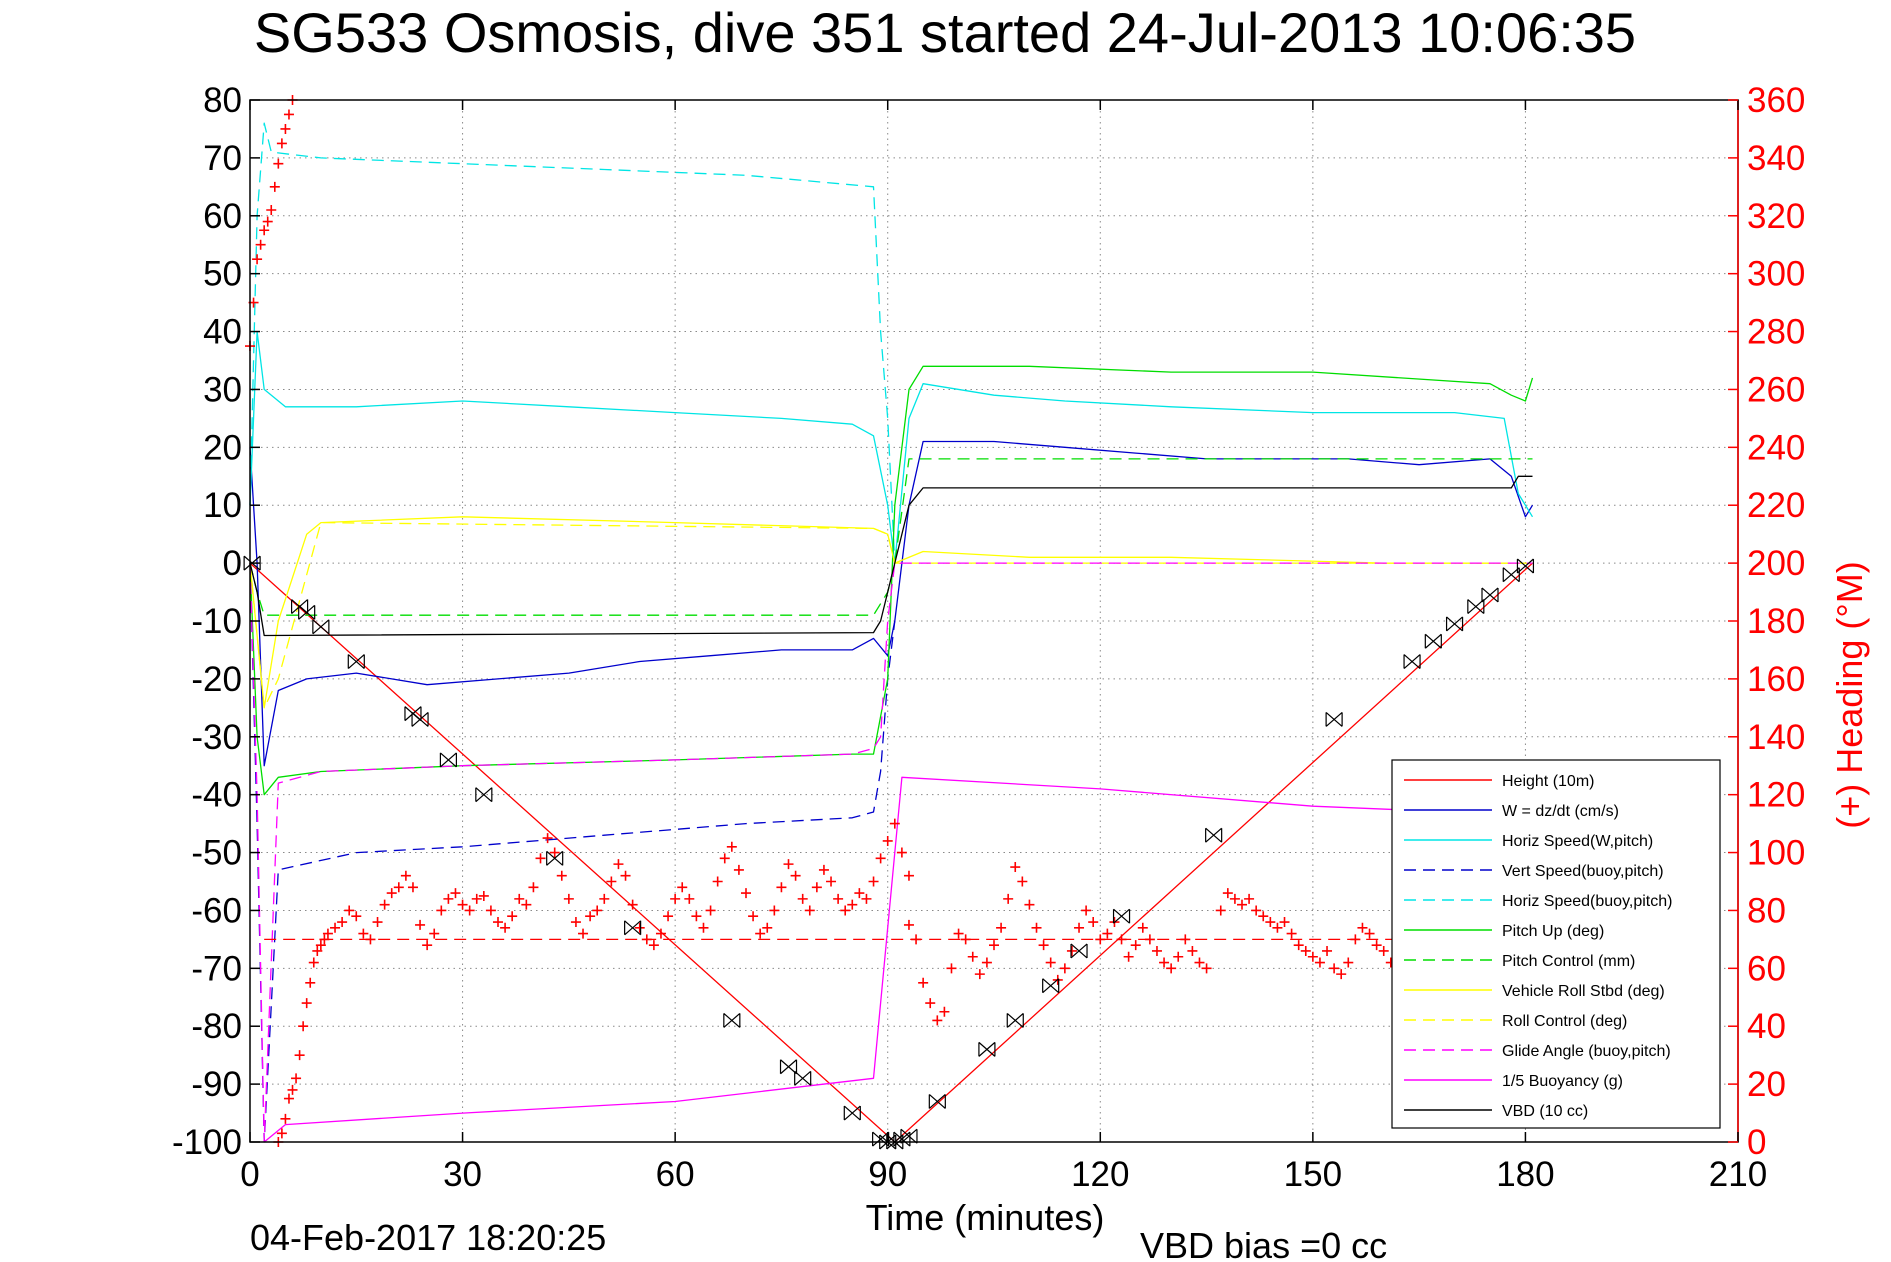 This screenshot has width=1891, height=1262. What do you see at coordinates (1766, 1026) in the screenshot?
I see `y-right-tick-label: 40` at bounding box center [1766, 1026].